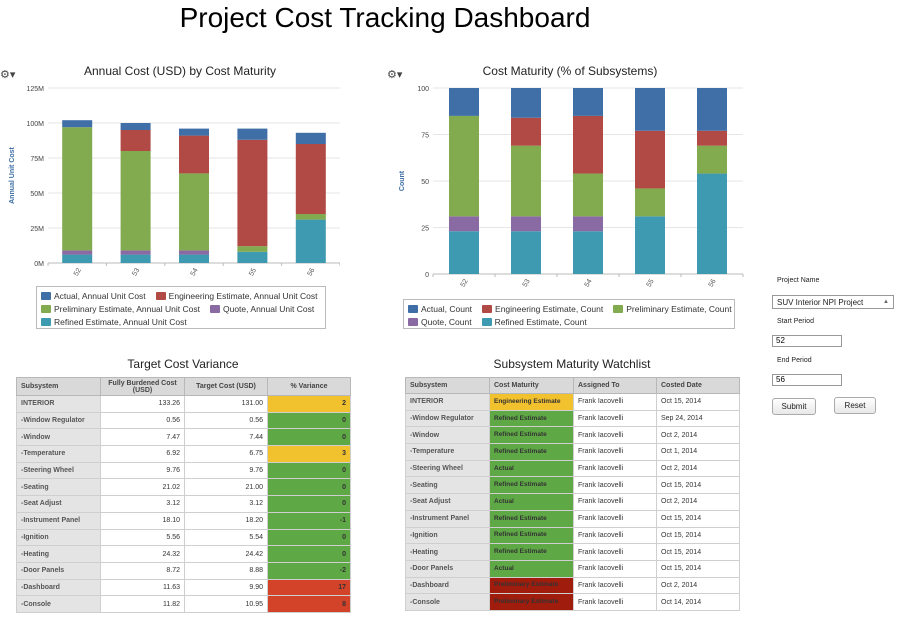 This screenshot has width=900, height=632. I want to click on subsystem-cell: -Heating, so click(447, 552).